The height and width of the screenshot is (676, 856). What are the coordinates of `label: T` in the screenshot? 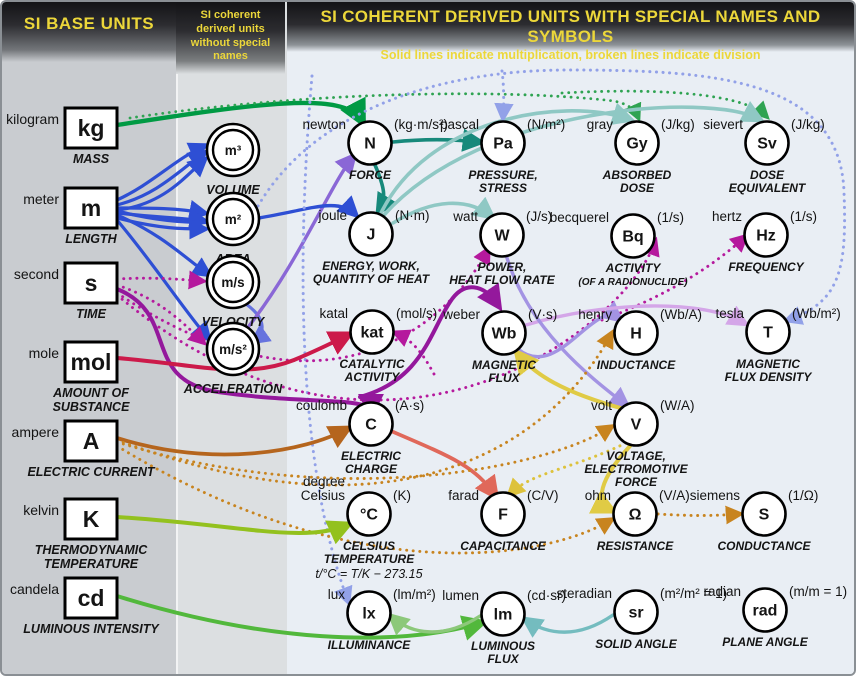 It's located at (768, 333).